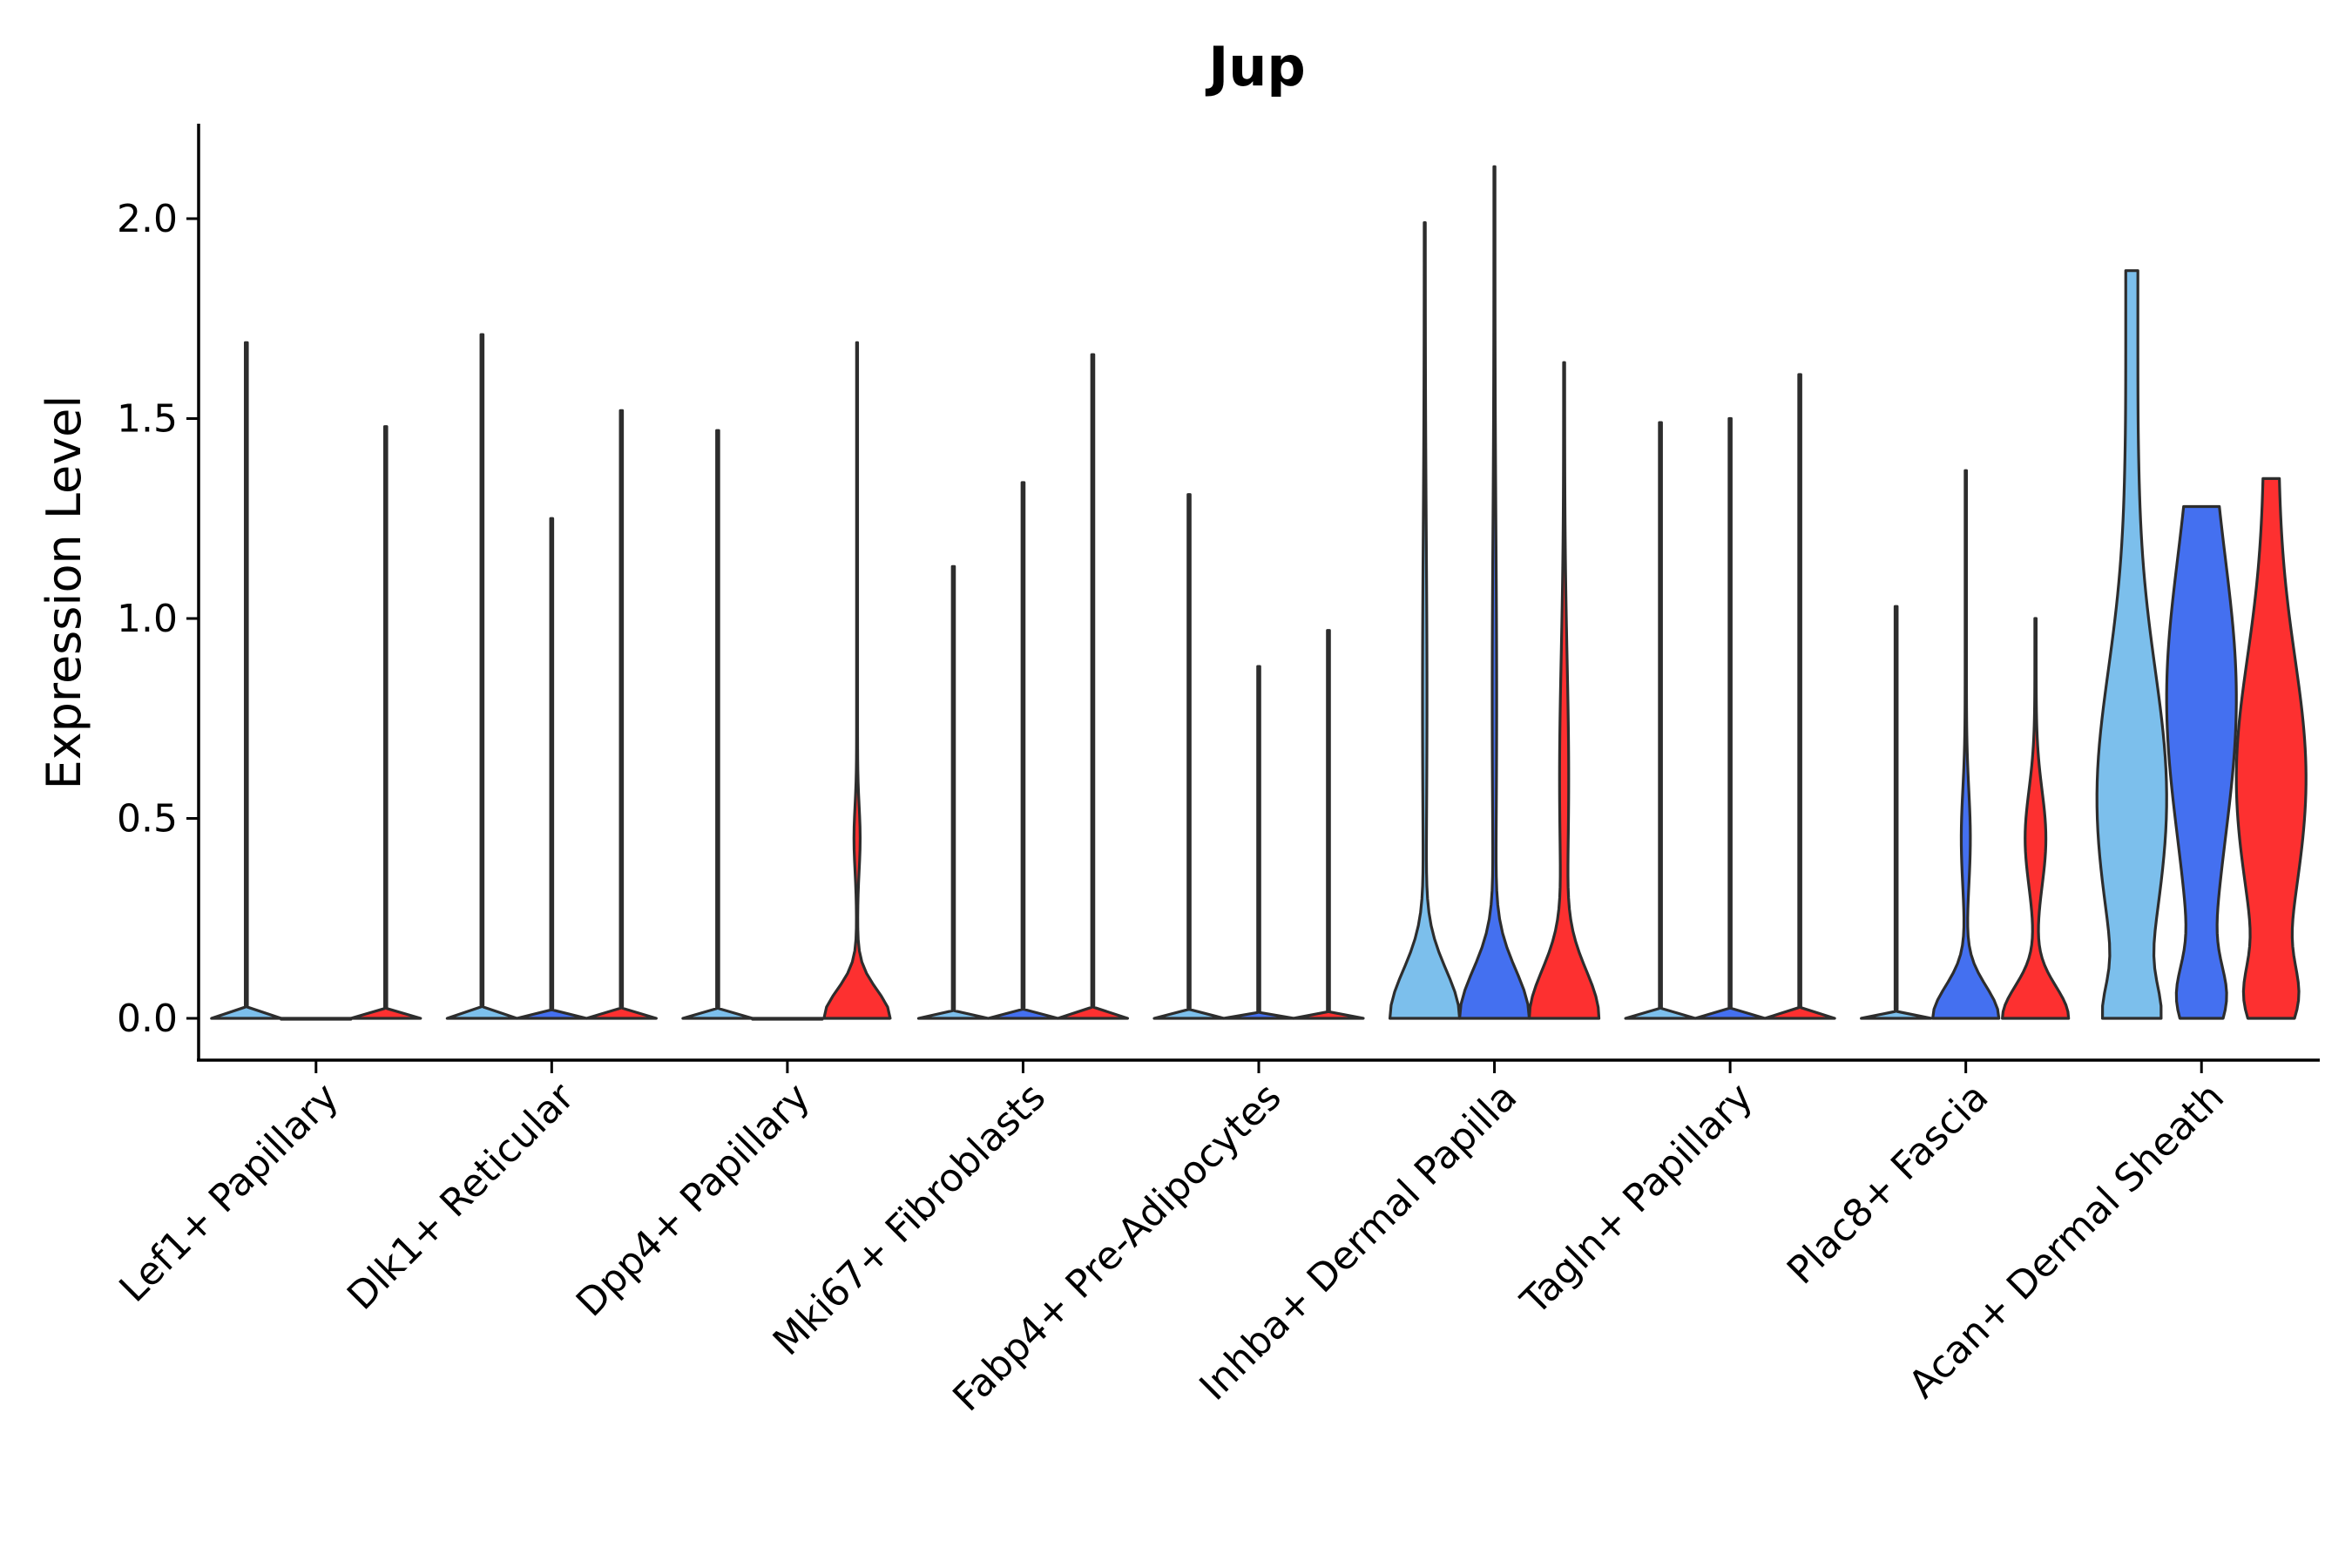 This screenshot has height=1568, width=2352. Describe the element at coordinates (229, 1193) in the screenshot. I see `x-tick-label: Lef1+ Papillary` at that location.